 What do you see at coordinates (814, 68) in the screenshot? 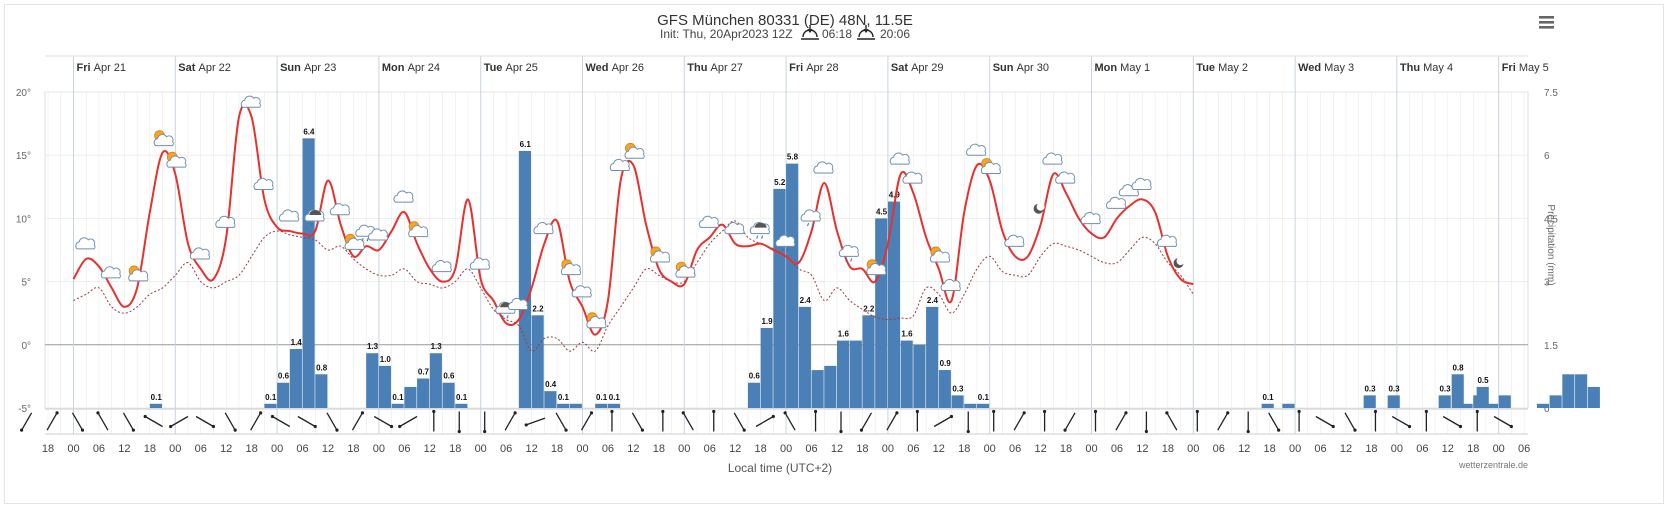
I see `day-label: Fri Apr 28` at bounding box center [814, 68].